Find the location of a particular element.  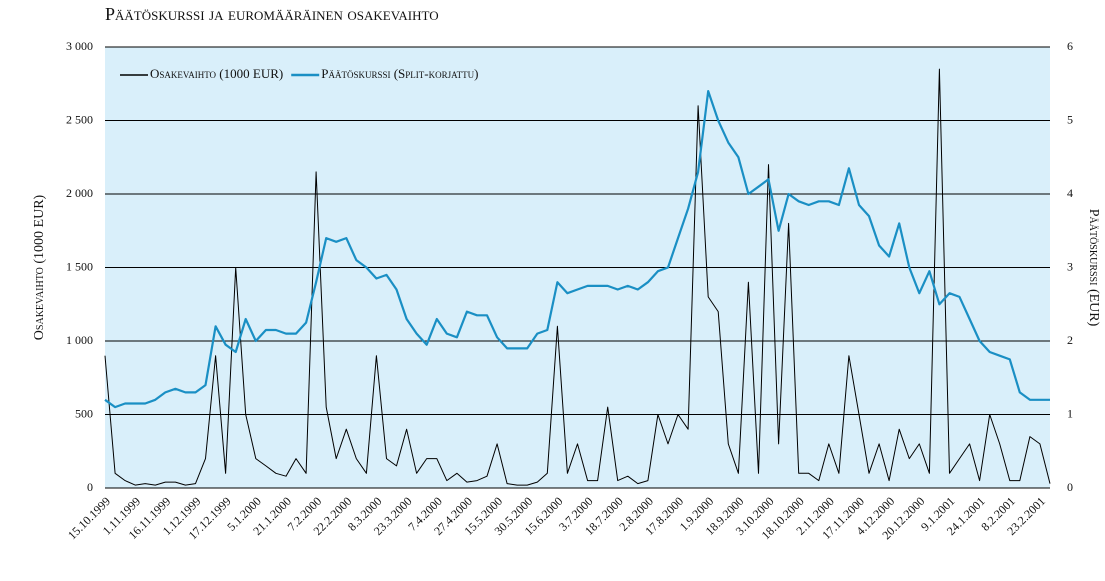

y-axis-label: Osakevaihto (1000 EUR) is located at coordinates (39, 267).